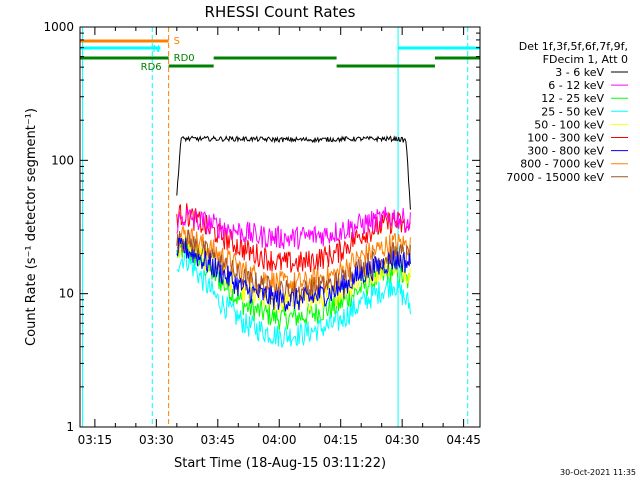  What do you see at coordinates (58, 27) in the screenshot?
I see `y-tick-label-4: 1000` at bounding box center [58, 27].